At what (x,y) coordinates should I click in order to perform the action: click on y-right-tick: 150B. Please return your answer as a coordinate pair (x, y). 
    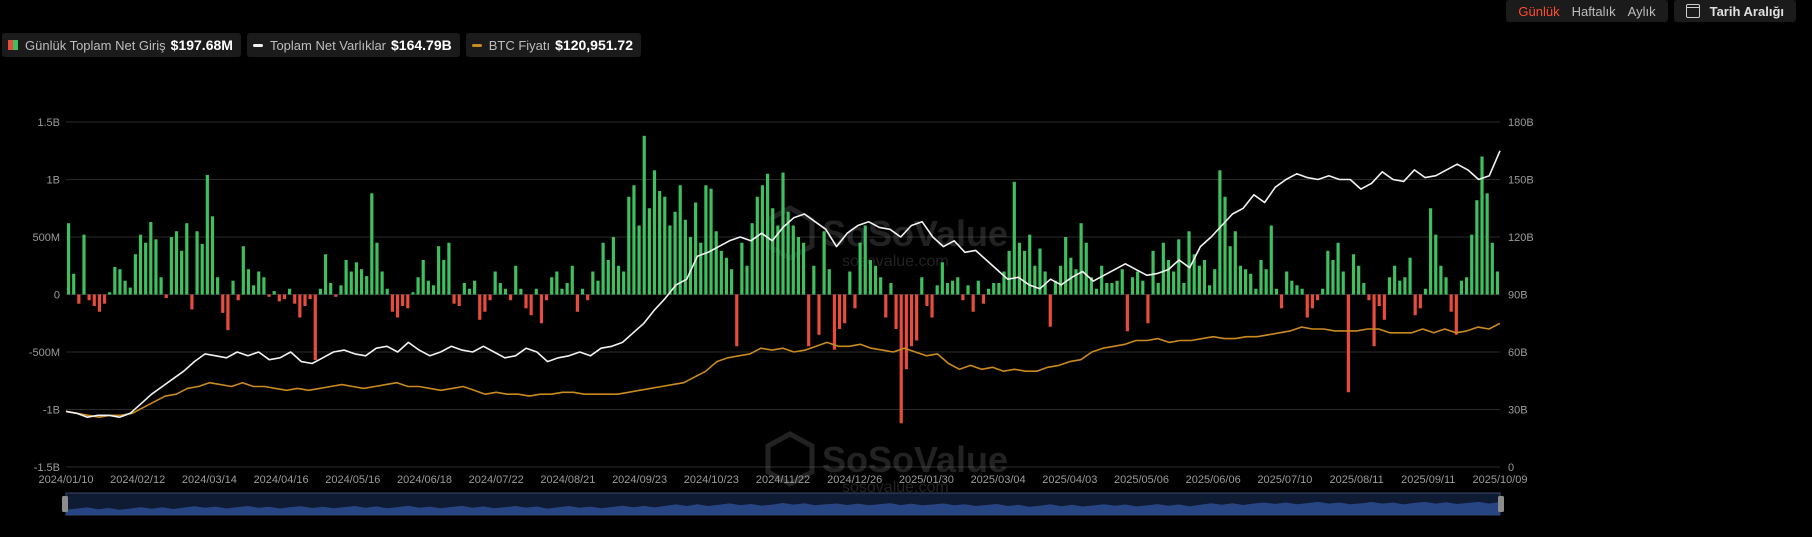
    Looking at the image, I should click on (1521, 181).